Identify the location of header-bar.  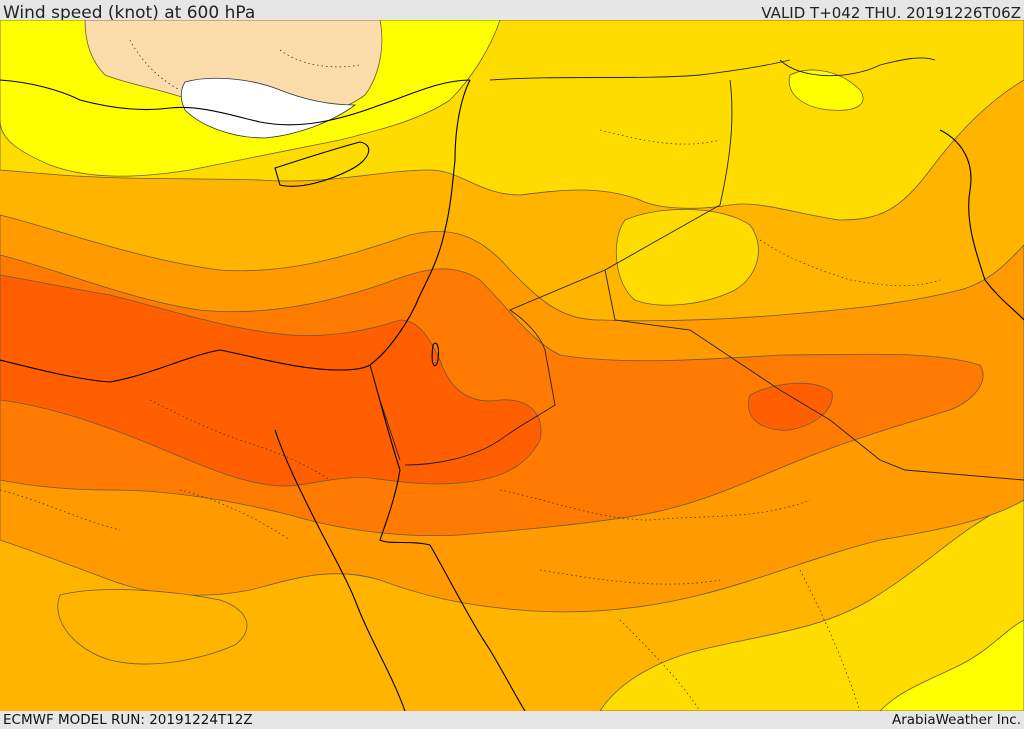
(512, 10).